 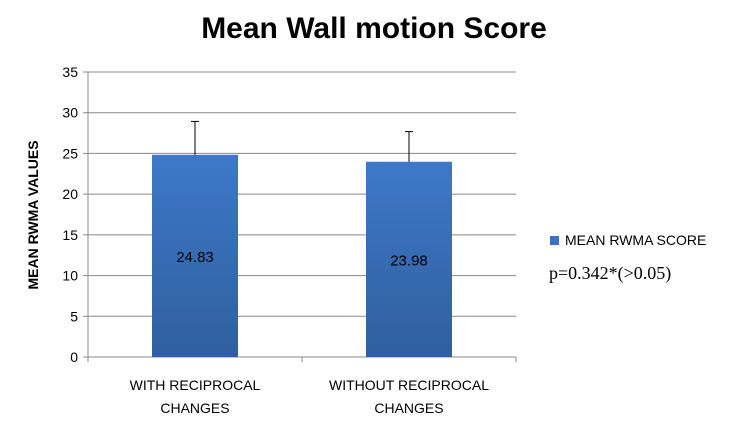 I want to click on y-tick-label: 30, so click(x=70, y=113).